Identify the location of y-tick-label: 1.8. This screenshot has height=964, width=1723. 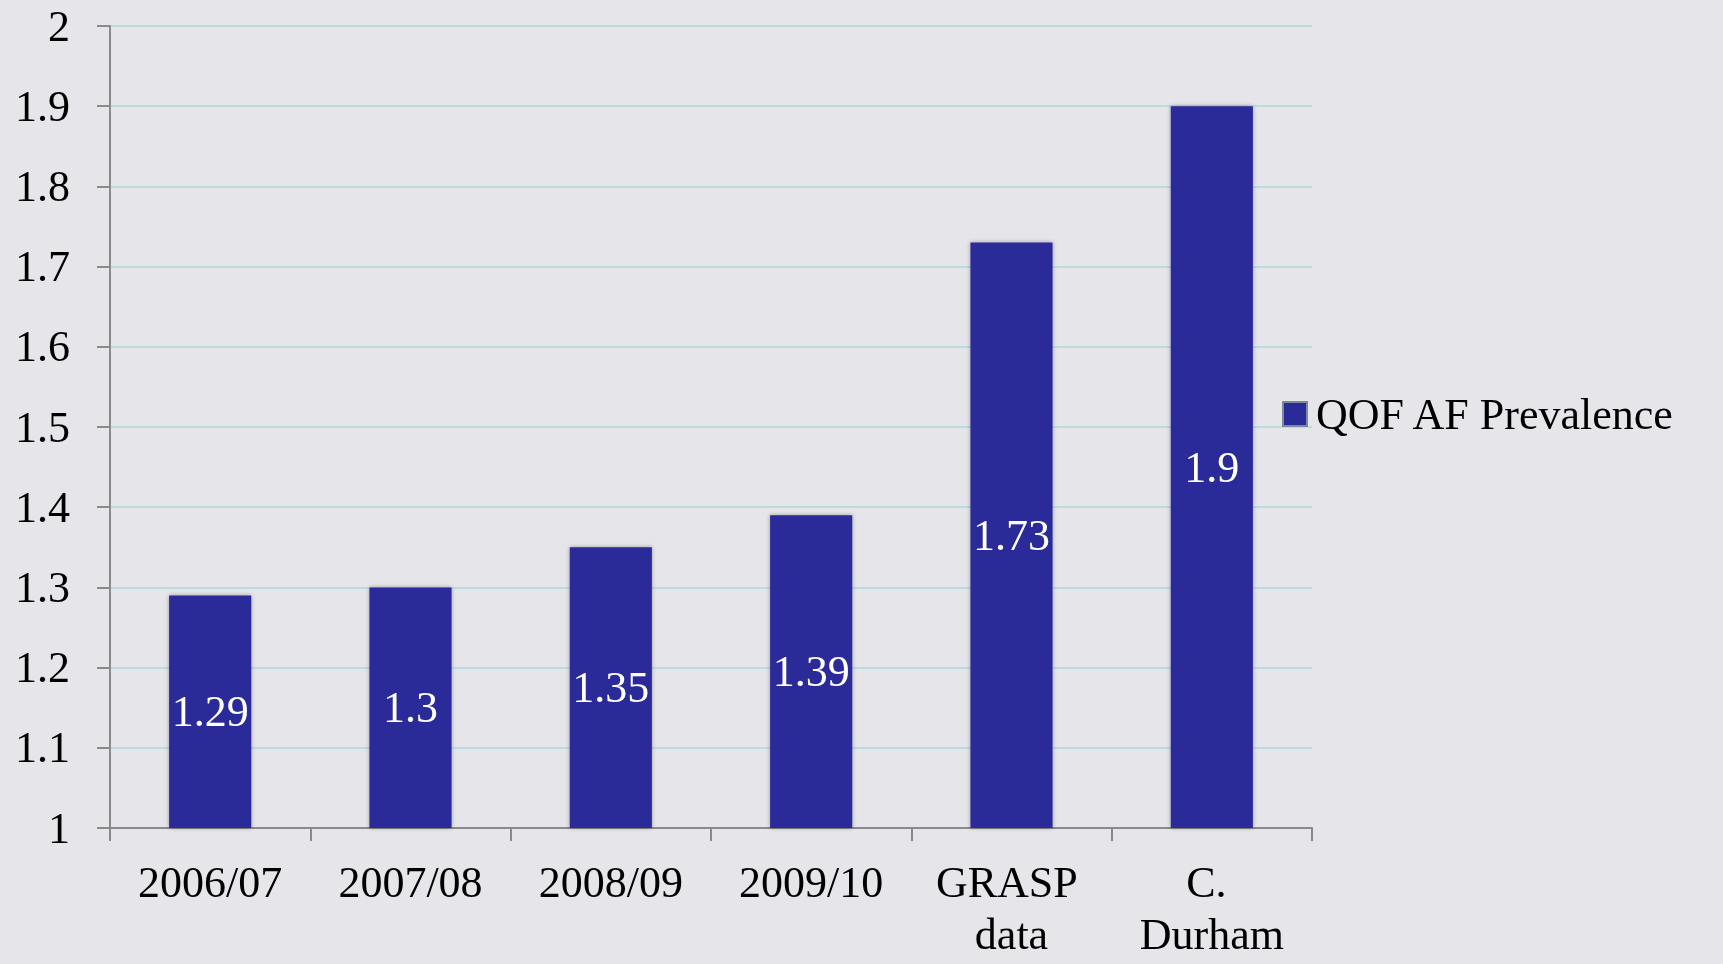
(42, 186).